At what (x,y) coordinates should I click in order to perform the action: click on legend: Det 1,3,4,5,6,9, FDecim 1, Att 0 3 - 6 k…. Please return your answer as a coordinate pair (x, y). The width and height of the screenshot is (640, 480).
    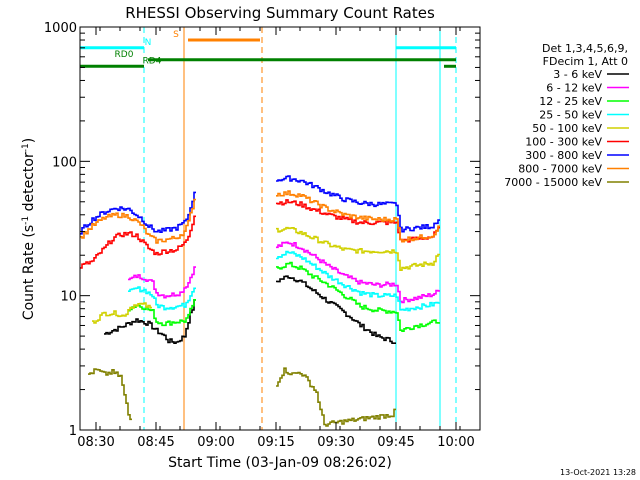
    Looking at the image, I should click on (566, 115).